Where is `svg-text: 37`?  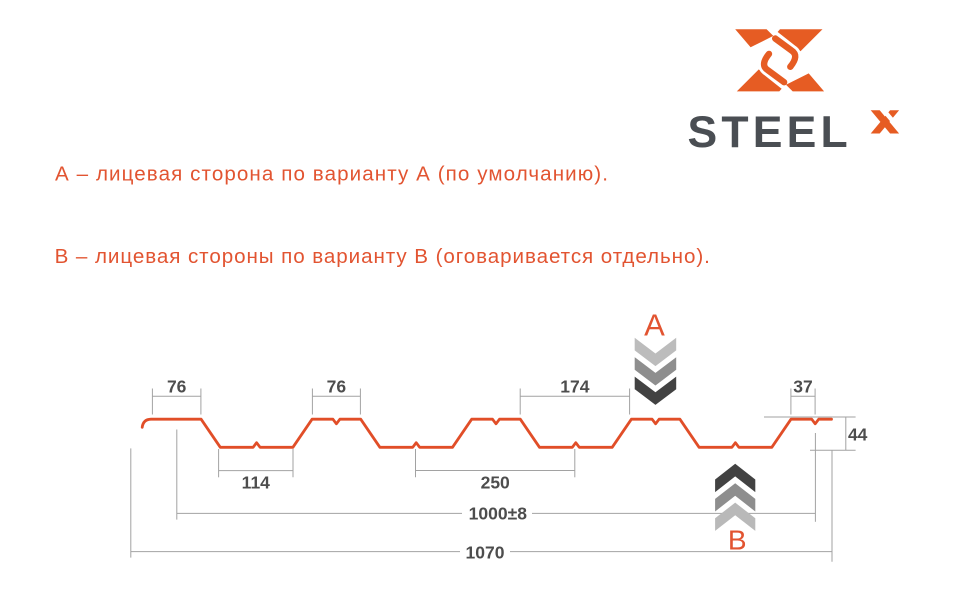
svg-text: 37 is located at coordinates (802, 386).